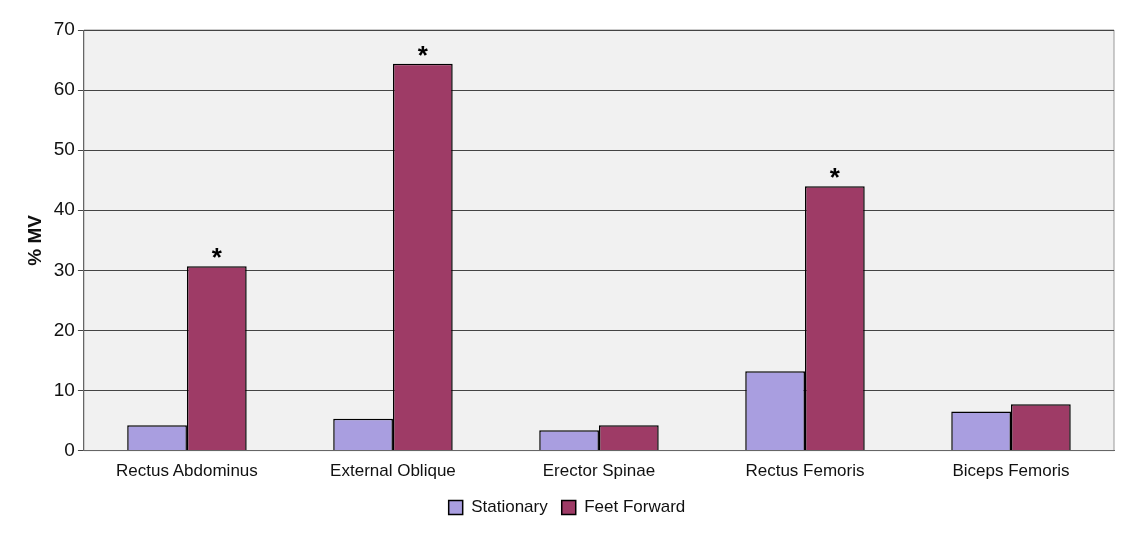  I want to click on y-tick-label: 20, so click(64, 329).